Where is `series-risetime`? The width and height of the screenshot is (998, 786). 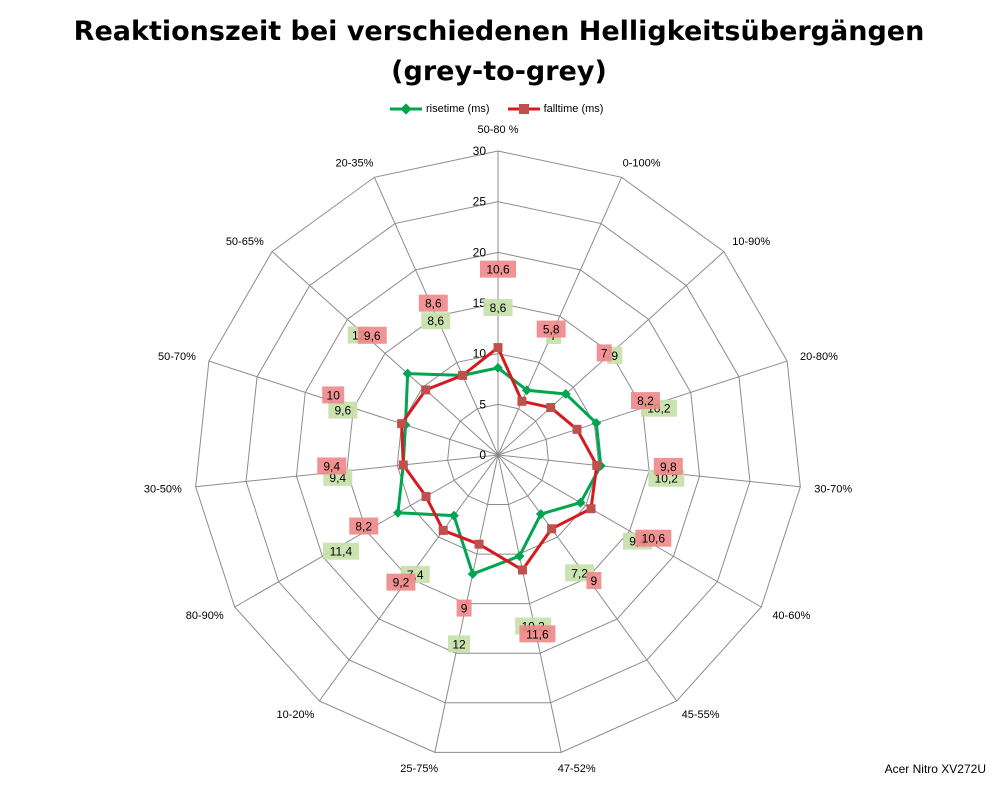 series-risetime is located at coordinates (499, 470).